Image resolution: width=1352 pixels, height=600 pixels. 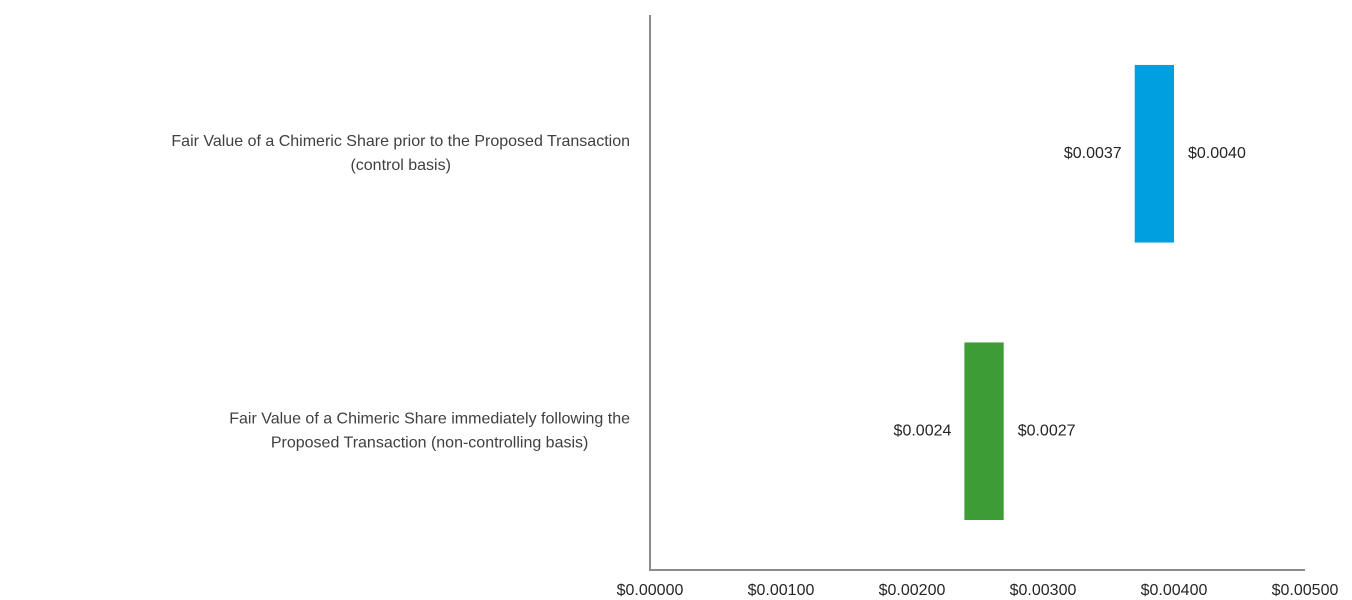 I want to click on low-label: $0.0037, so click(x=1093, y=153).